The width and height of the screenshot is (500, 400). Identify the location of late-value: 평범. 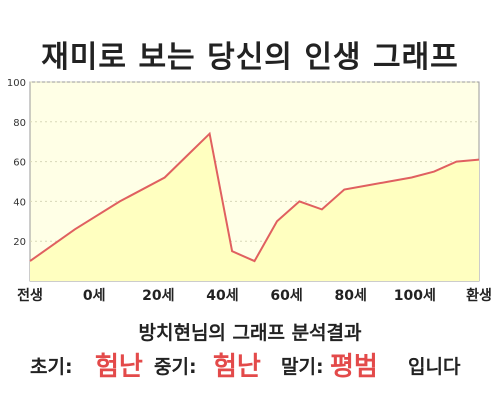
(354, 367).